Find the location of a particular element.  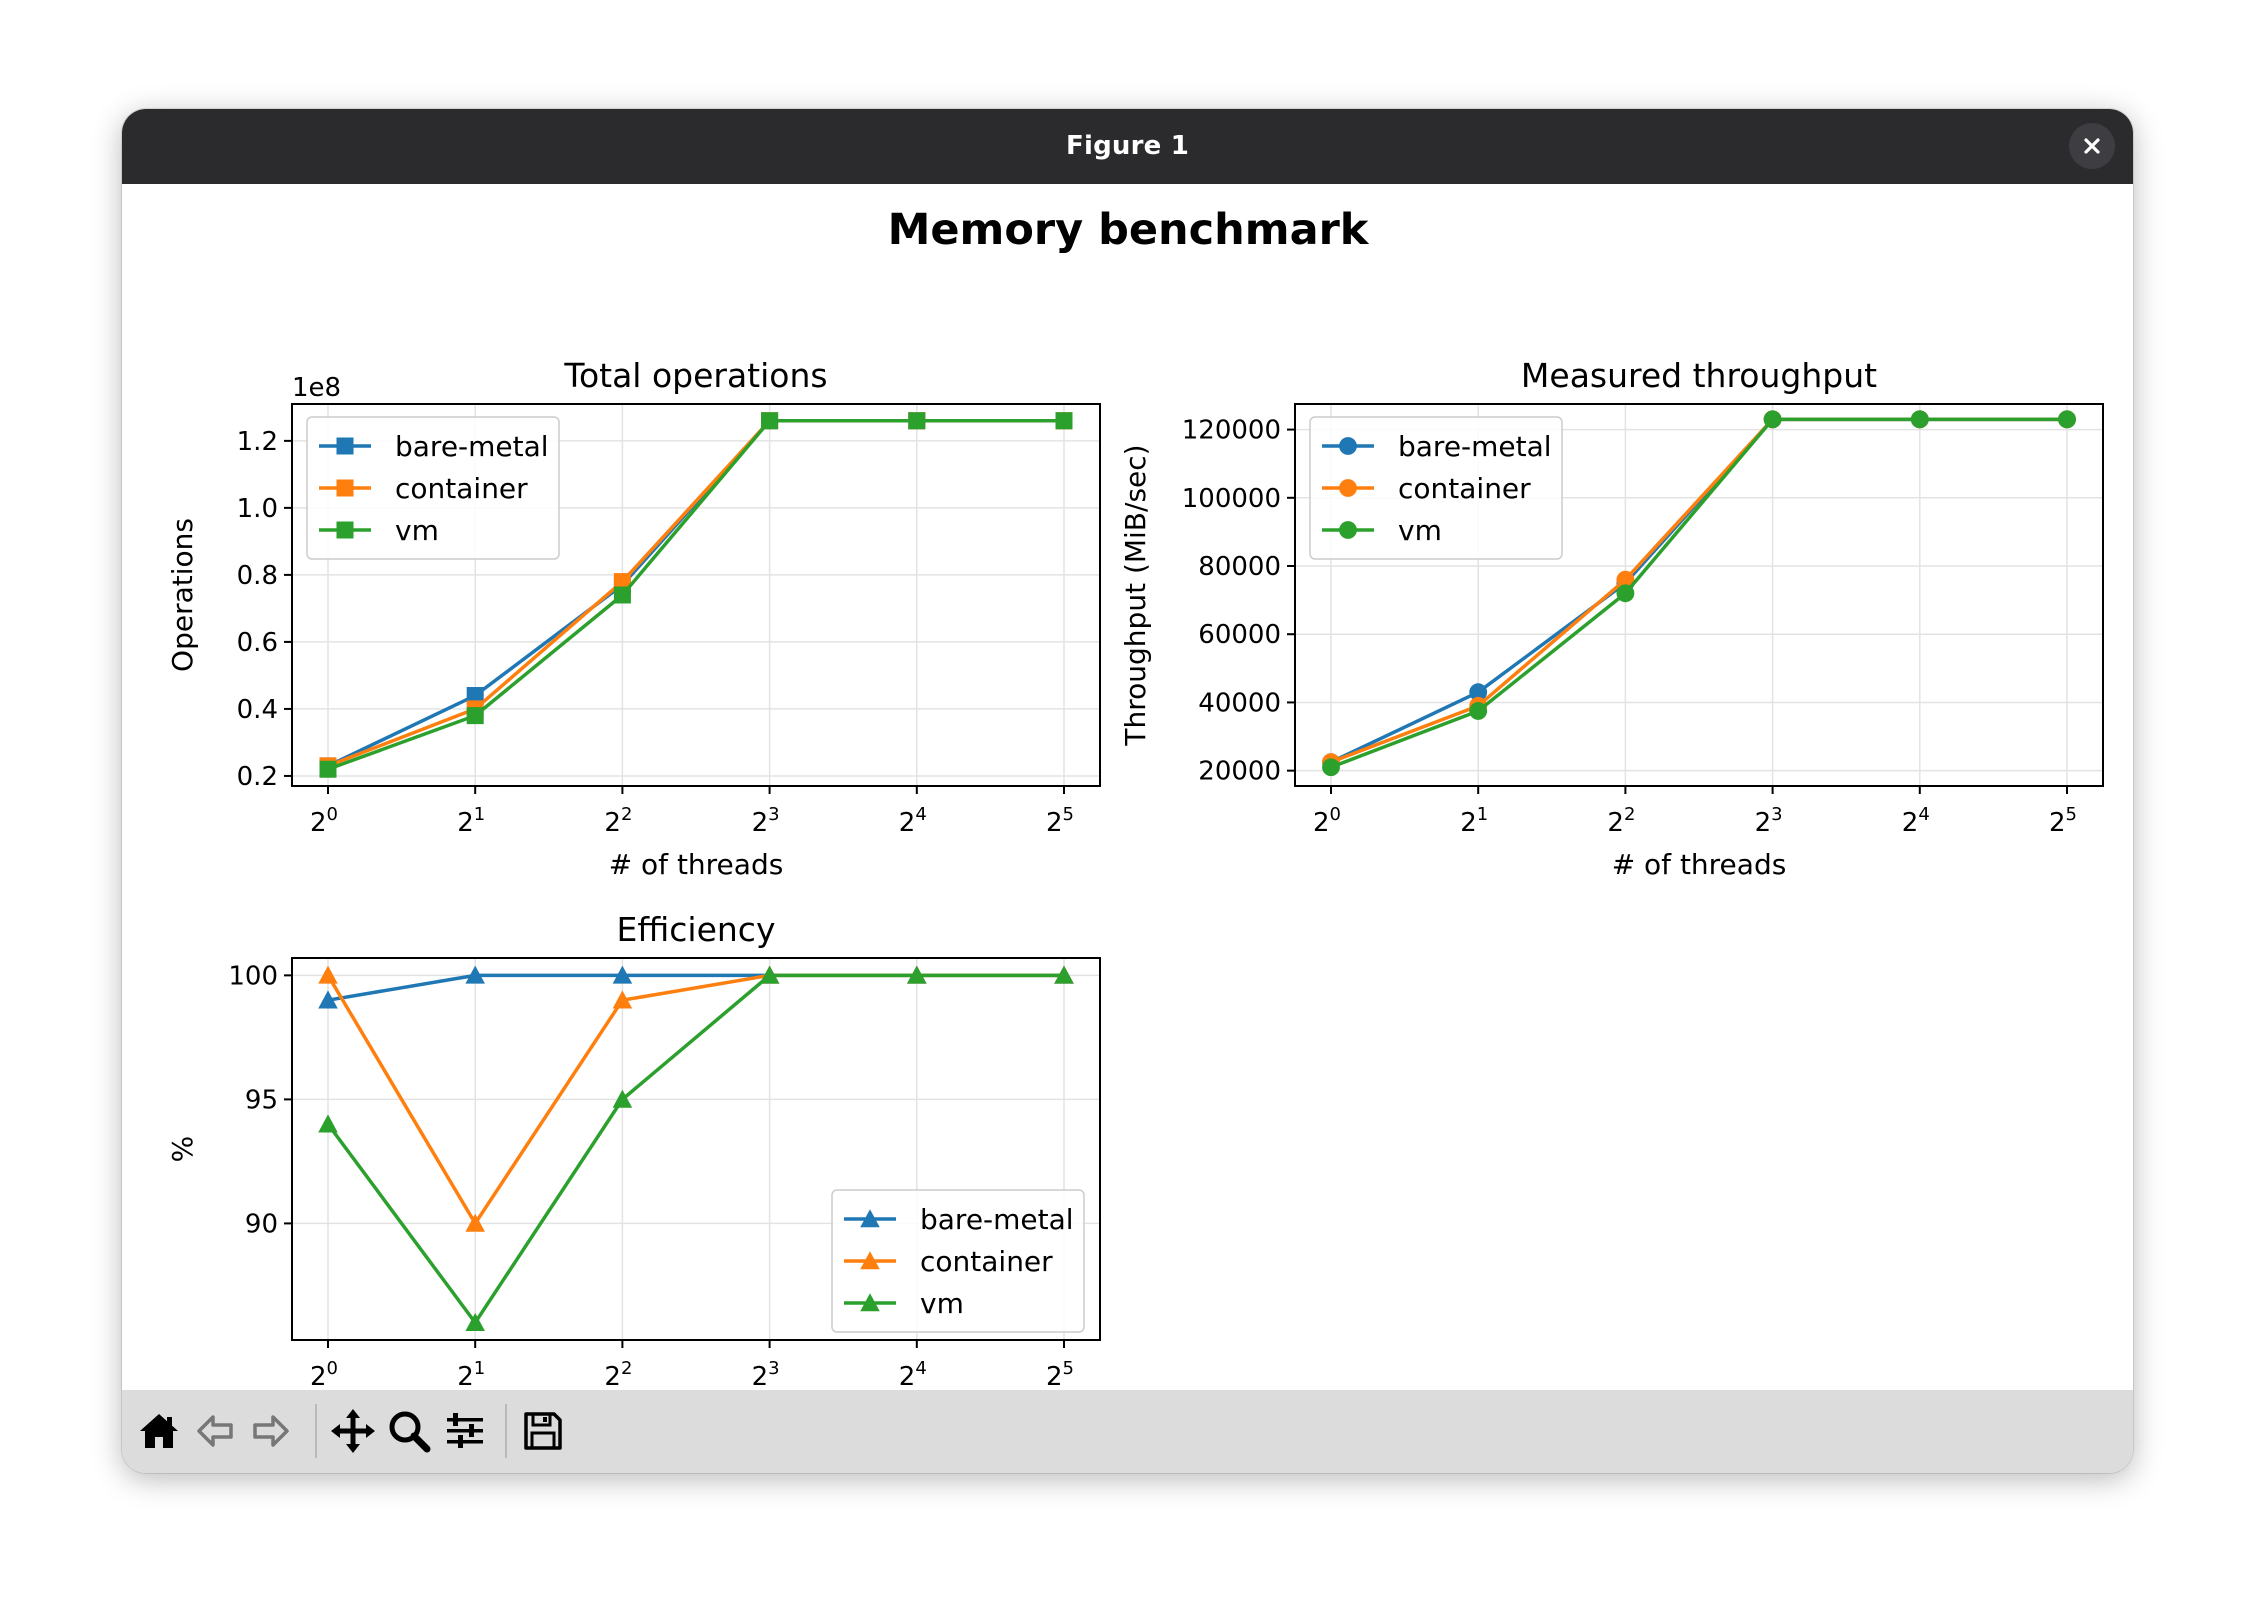

zoom-button is located at coordinates (409, 1431).